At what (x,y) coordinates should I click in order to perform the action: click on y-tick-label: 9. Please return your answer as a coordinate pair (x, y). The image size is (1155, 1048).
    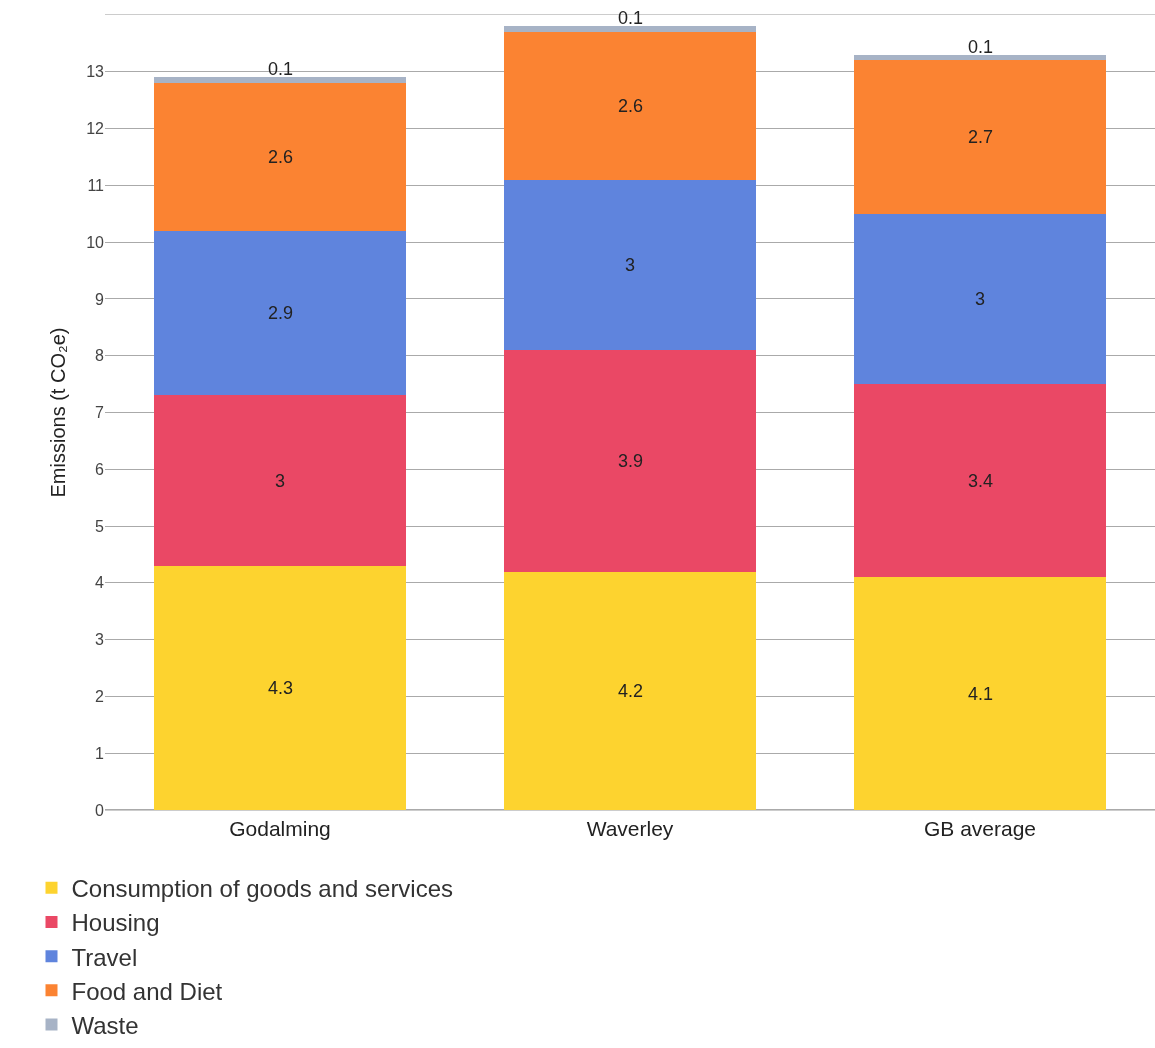
    Looking at the image, I should click on (100, 299).